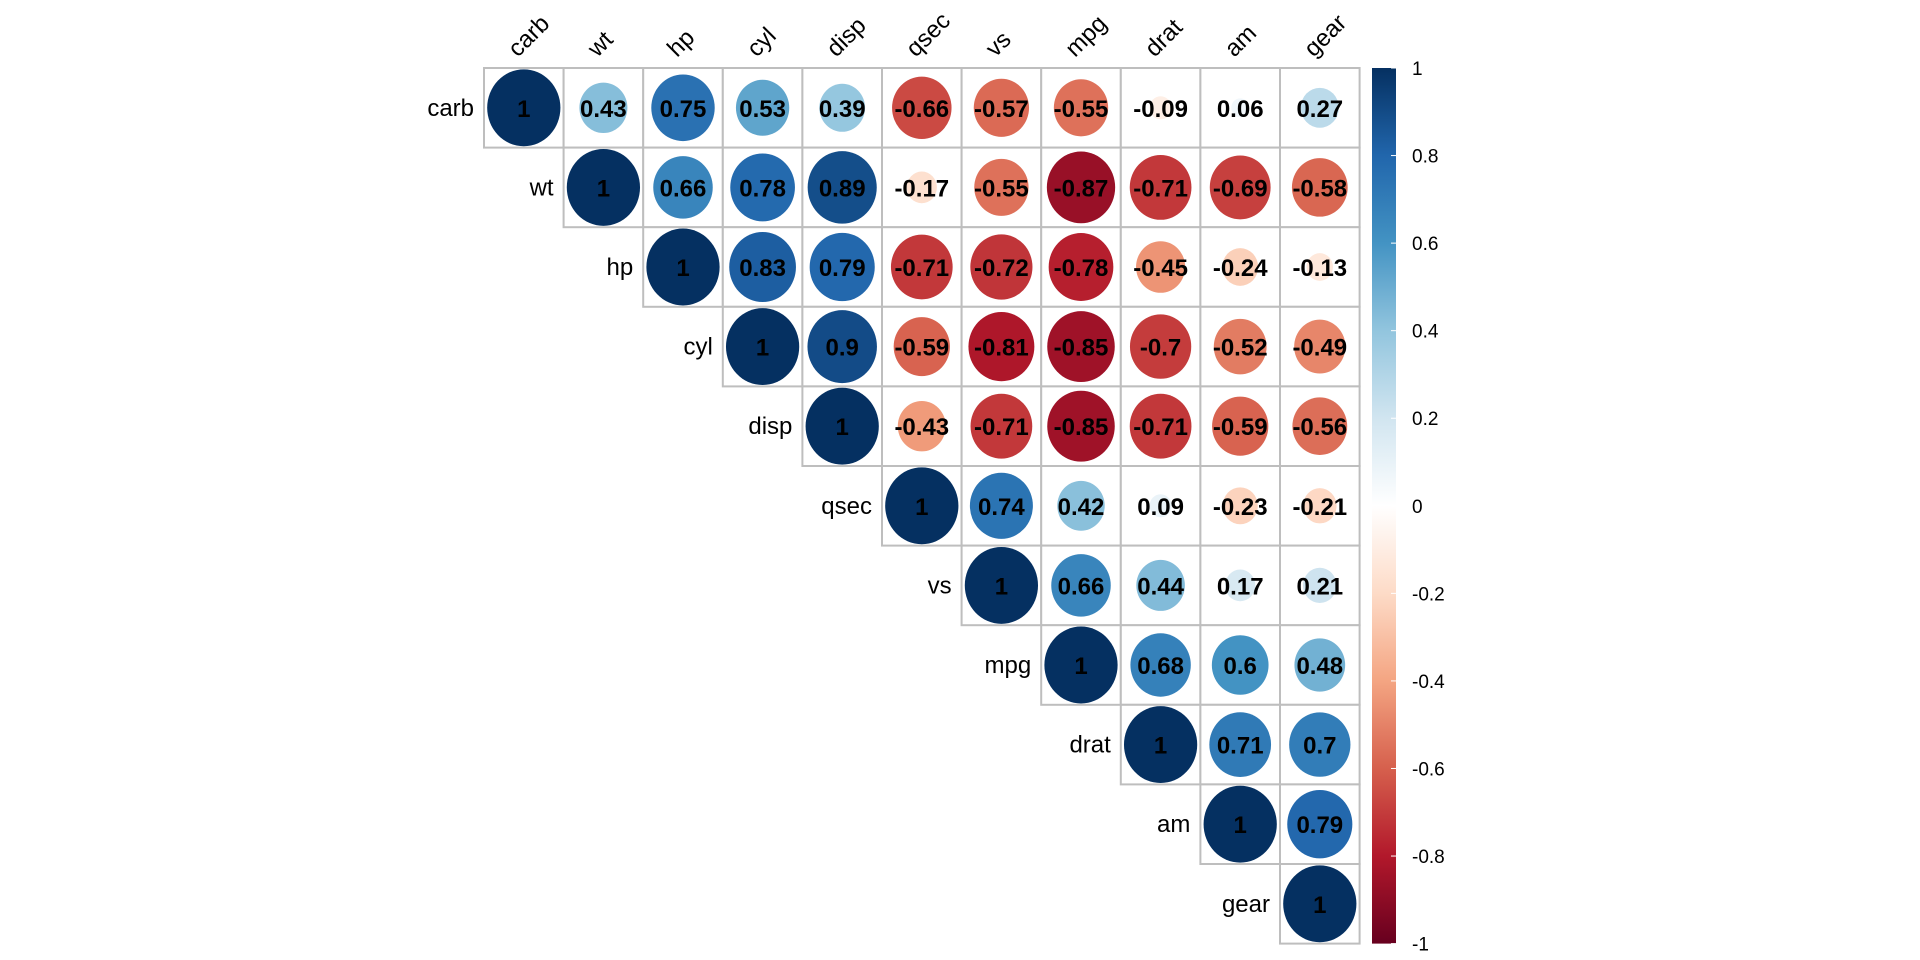 This screenshot has width=1920, height=960. I want to click on cell-cyl-gear: -0.49, so click(1320, 346).